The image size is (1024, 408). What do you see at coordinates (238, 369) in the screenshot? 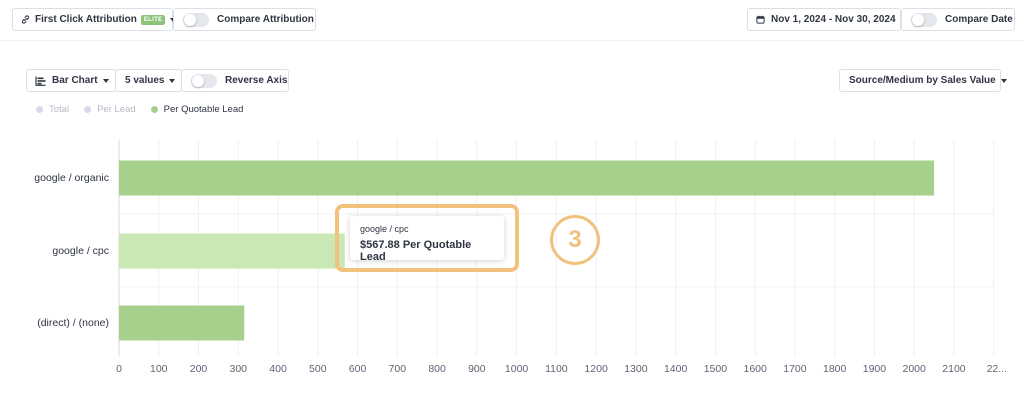
I see `x-tick-label: 300` at bounding box center [238, 369].